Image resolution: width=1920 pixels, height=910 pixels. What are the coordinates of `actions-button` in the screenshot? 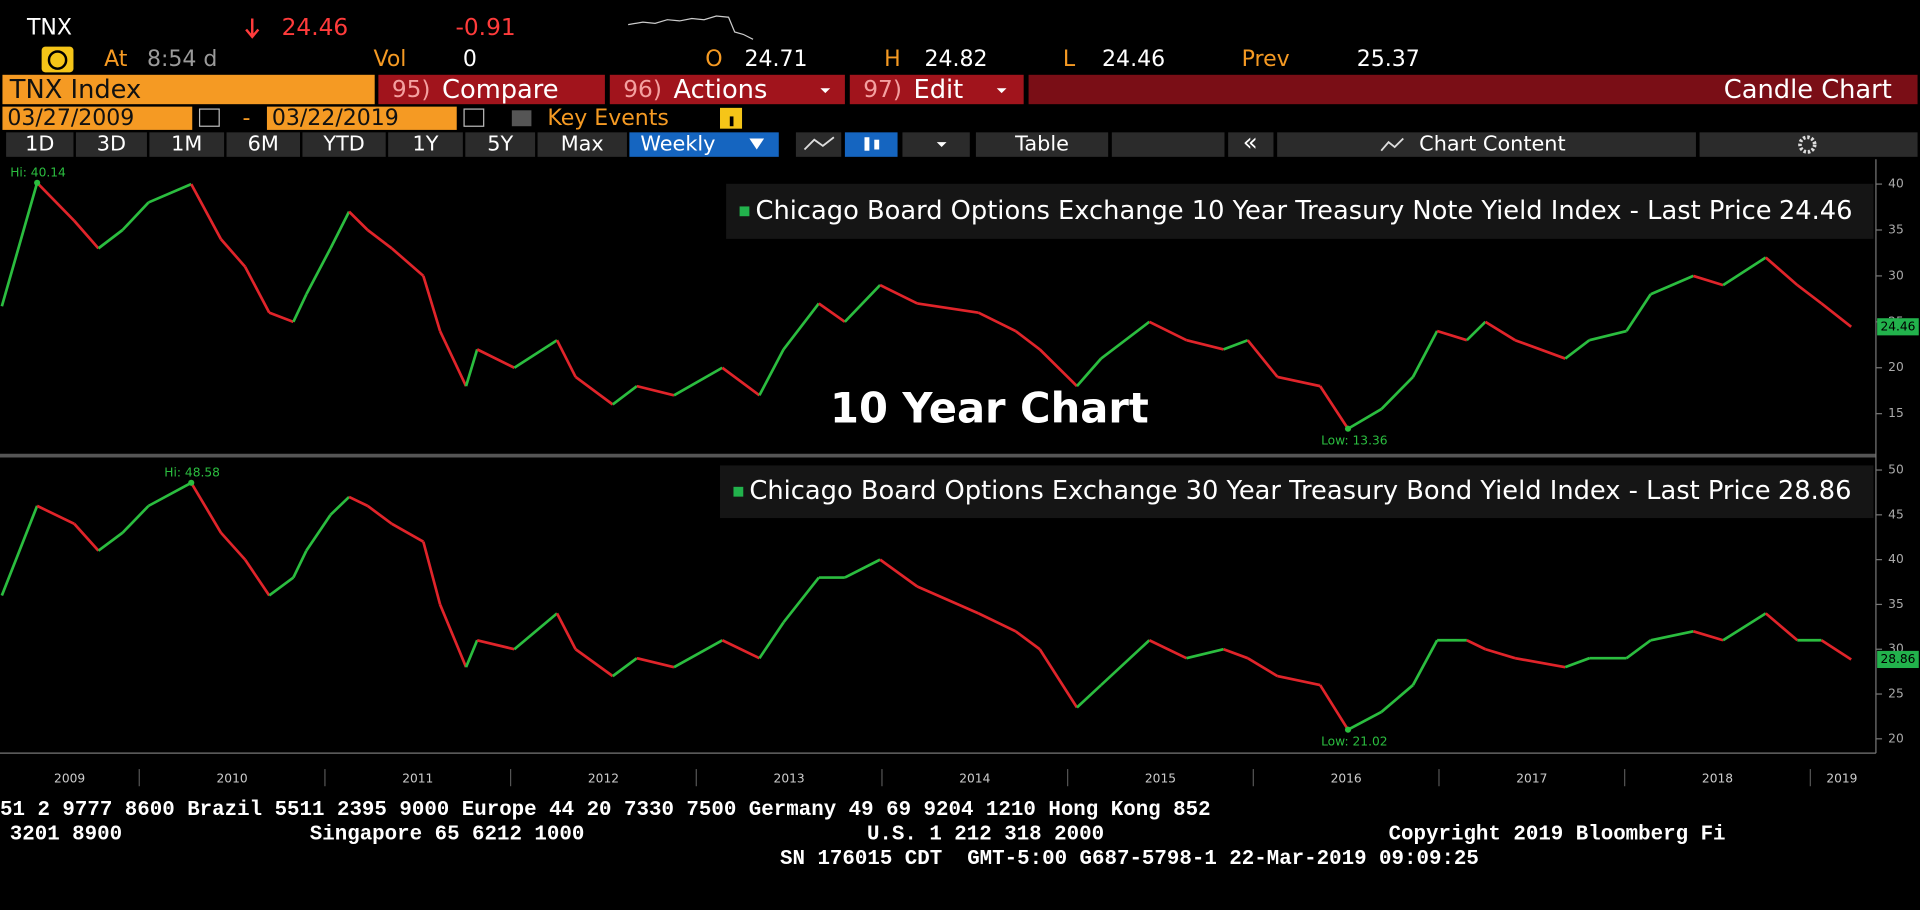 It's located at (727, 89).